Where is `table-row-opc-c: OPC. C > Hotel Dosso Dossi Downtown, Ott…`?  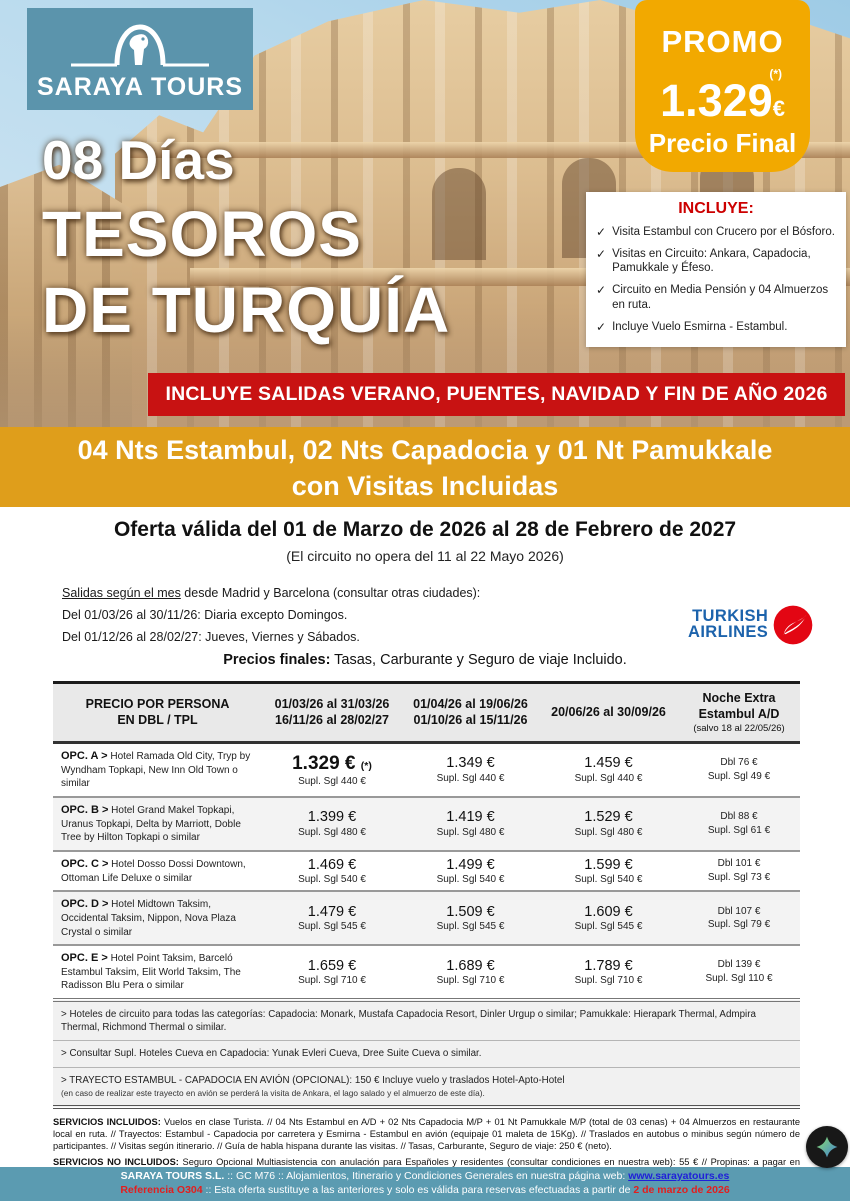 table-row-opc-c: OPC. C > Hotel Dosso Dossi Downtown, Ott… is located at coordinates (426, 871).